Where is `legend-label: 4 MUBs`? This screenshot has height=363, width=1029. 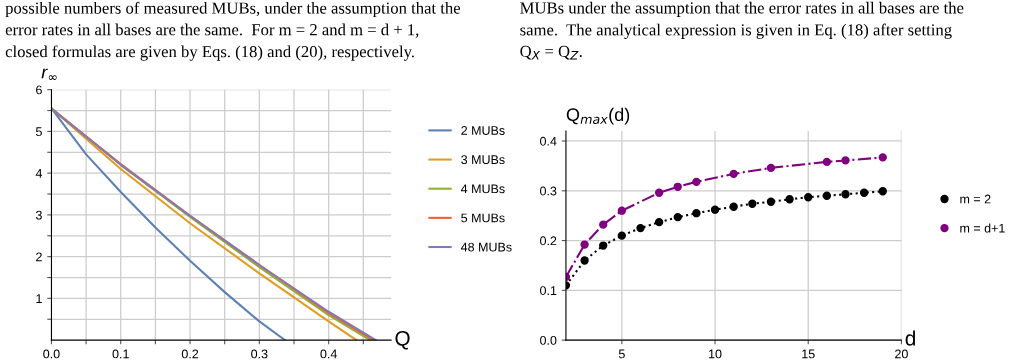 legend-label: 4 MUBs is located at coordinates (482, 189).